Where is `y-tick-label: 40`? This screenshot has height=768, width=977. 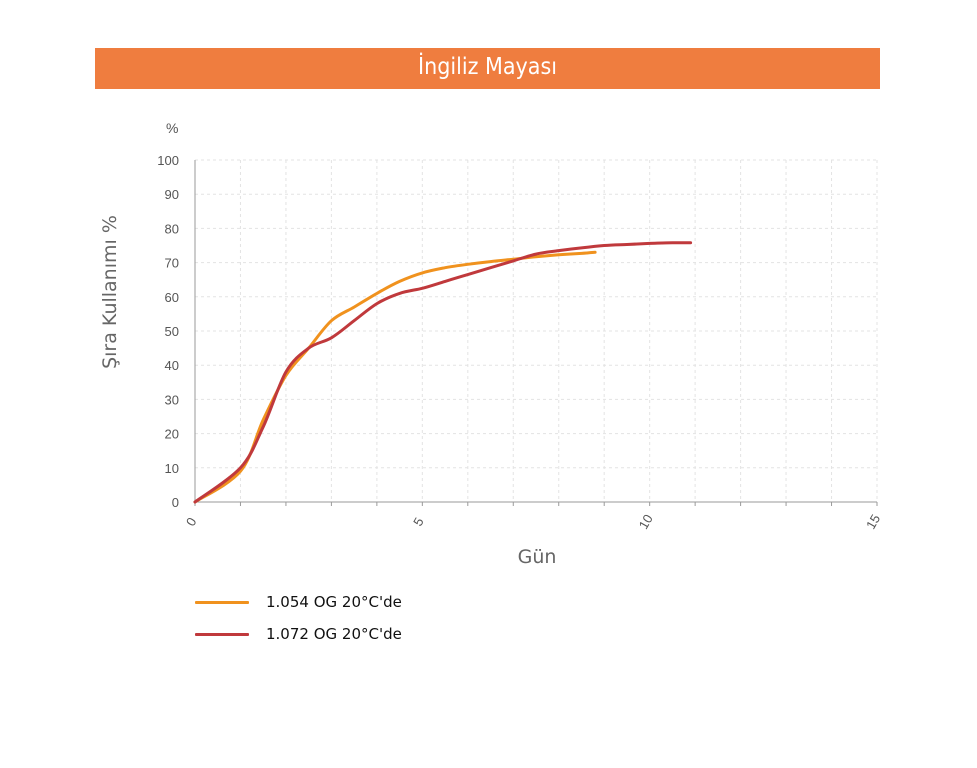 y-tick-label: 40 is located at coordinates (172, 365).